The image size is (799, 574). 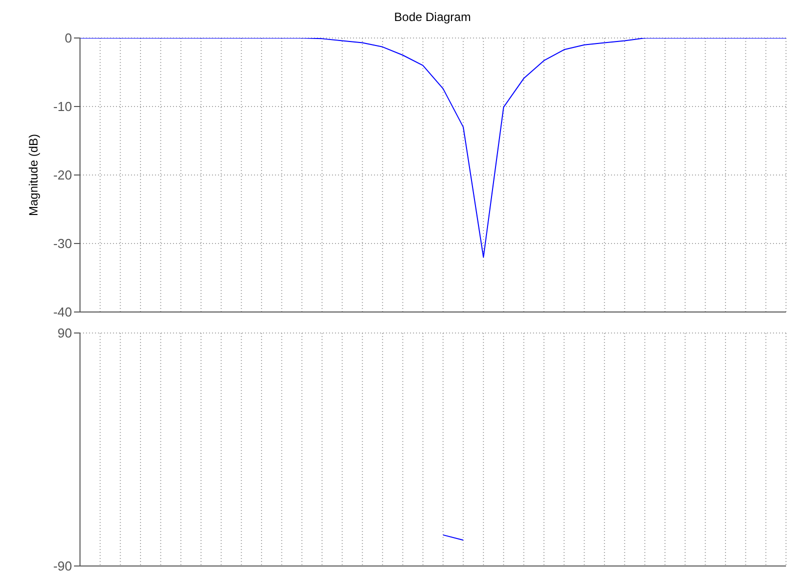 I want to click on y-tick-label: -10, so click(x=62, y=106).